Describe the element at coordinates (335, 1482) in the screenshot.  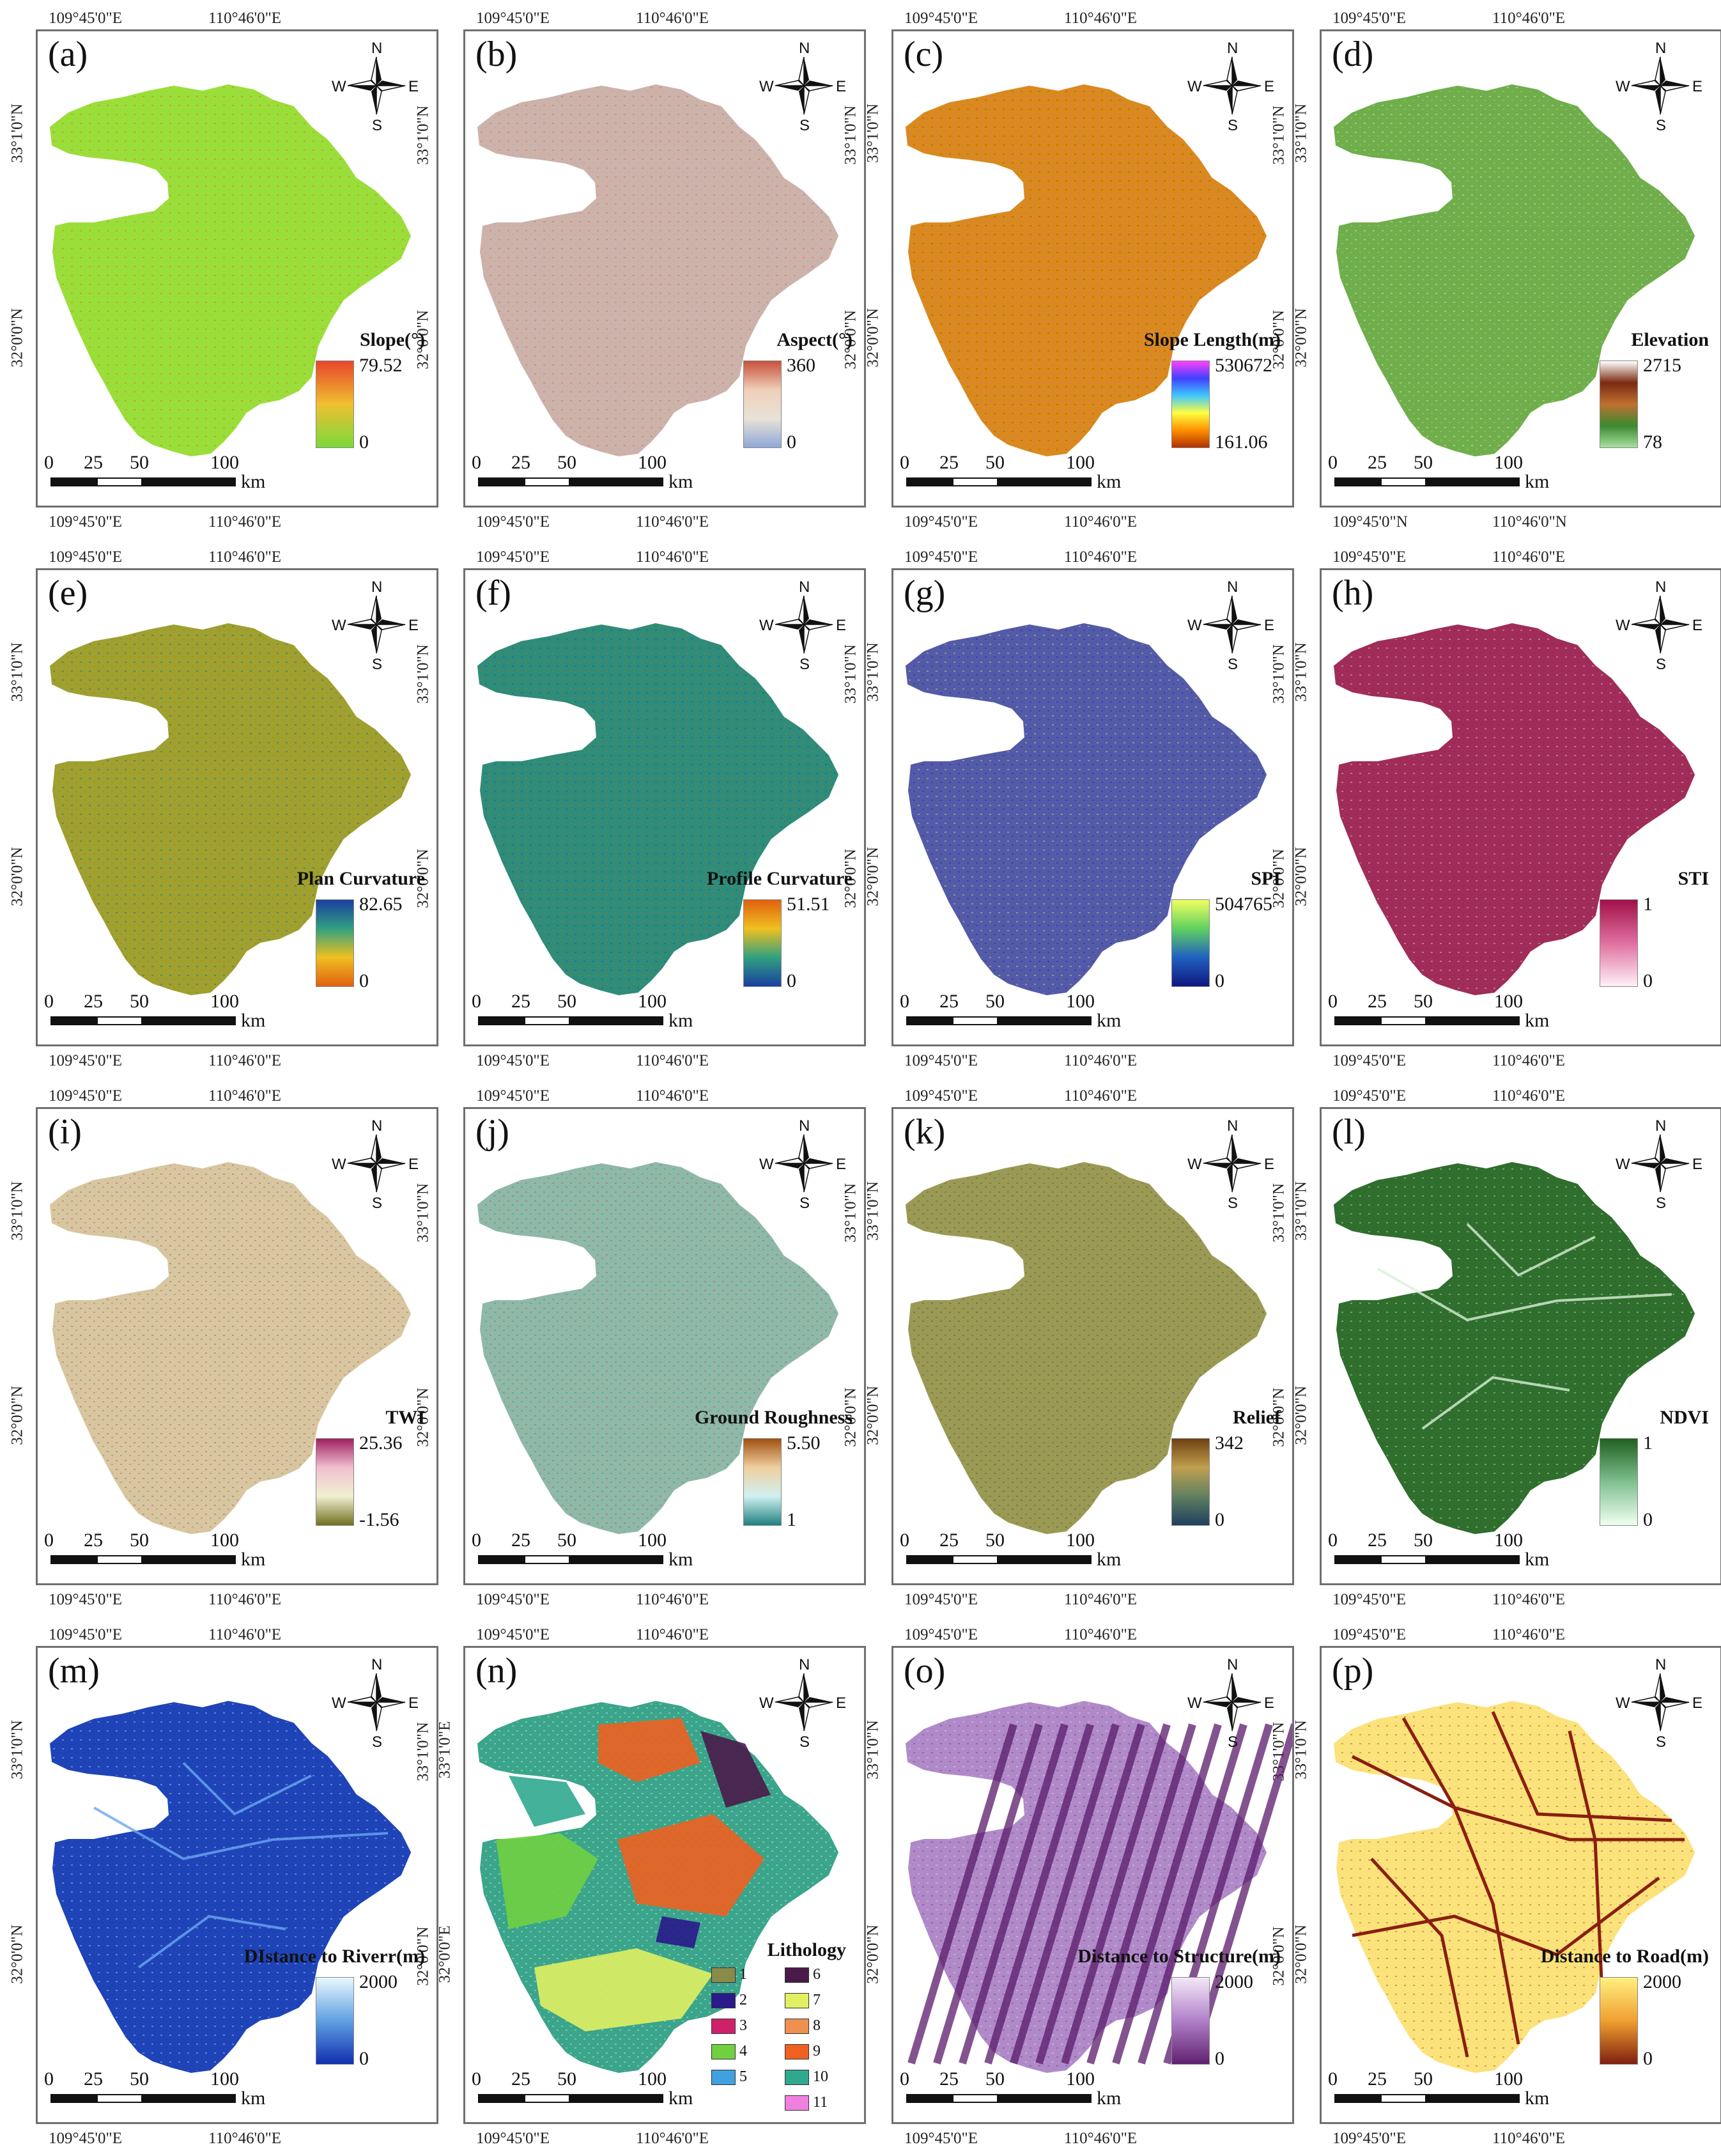
I see `legend-color-ramp` at that location.